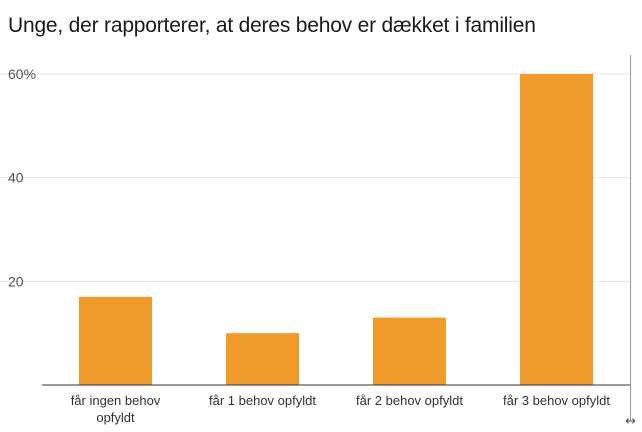 This screenshot has width=642, height=432. I want to click on x-tick-label-line: får 3 behov opfyldt, so click(556, 400).